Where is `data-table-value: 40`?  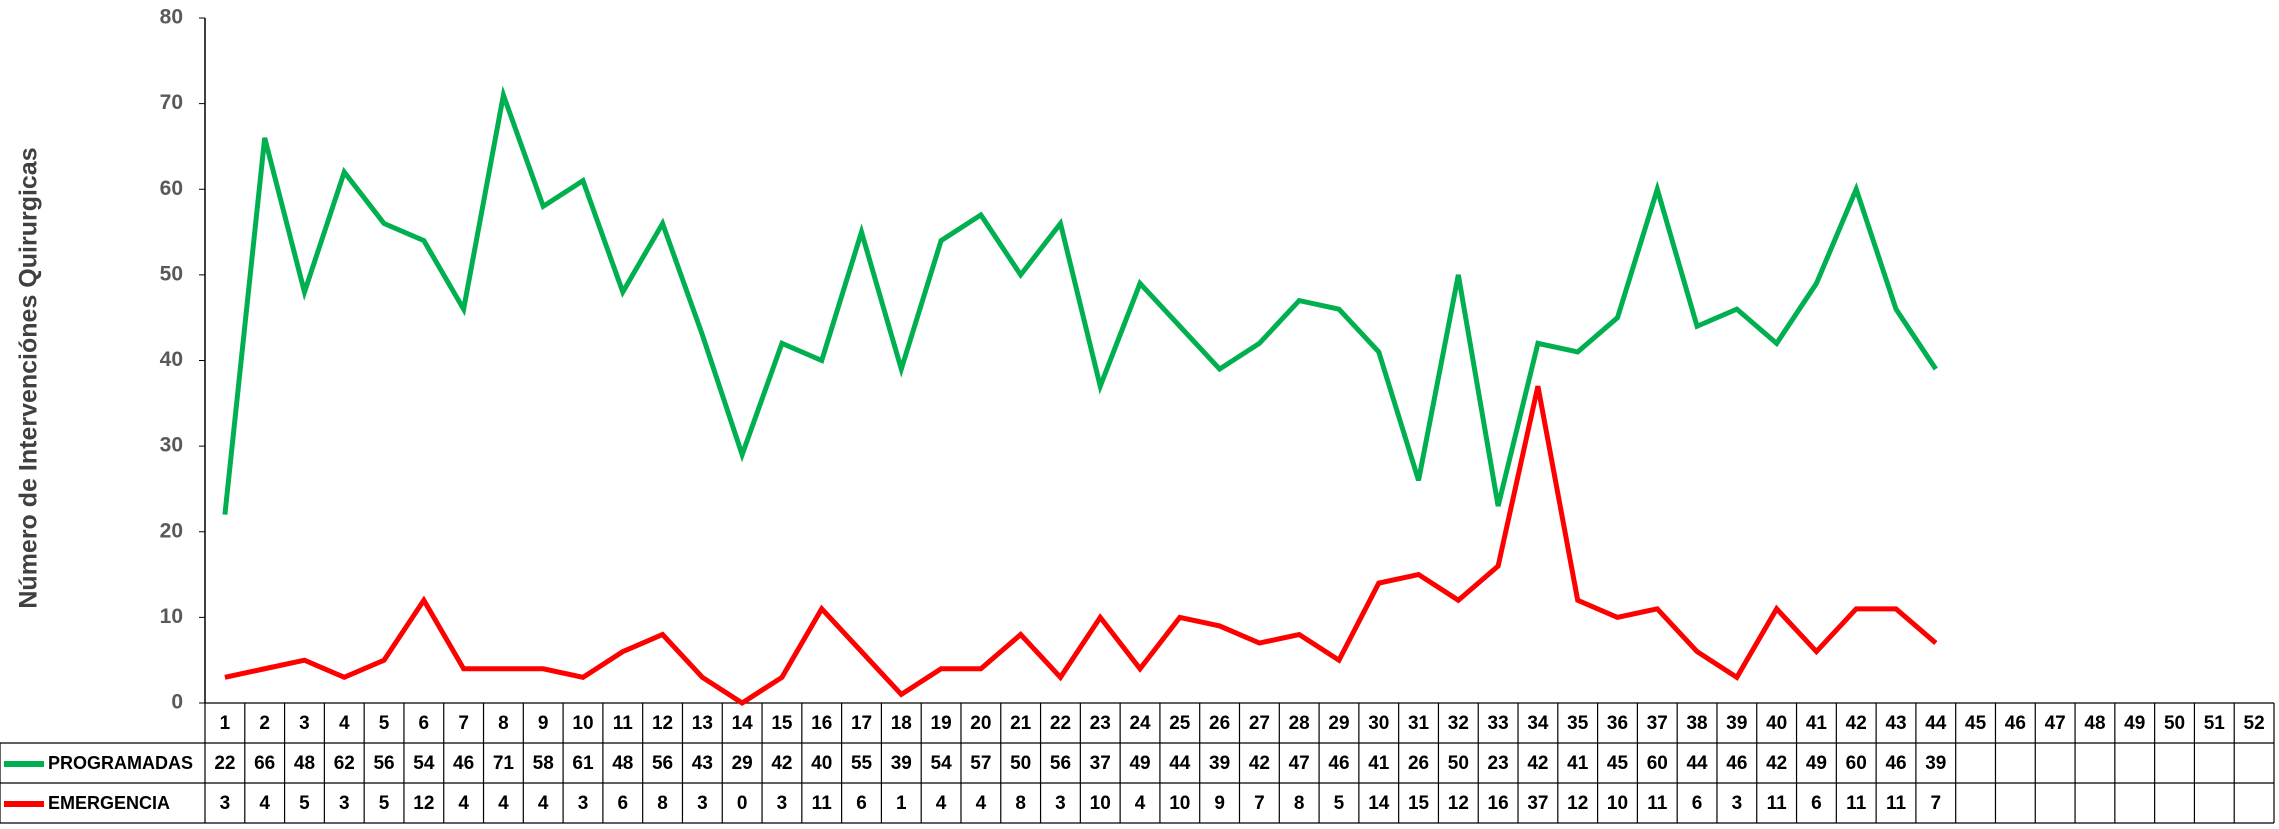 data-table-value: 40 is located at coordinates (821, 763).